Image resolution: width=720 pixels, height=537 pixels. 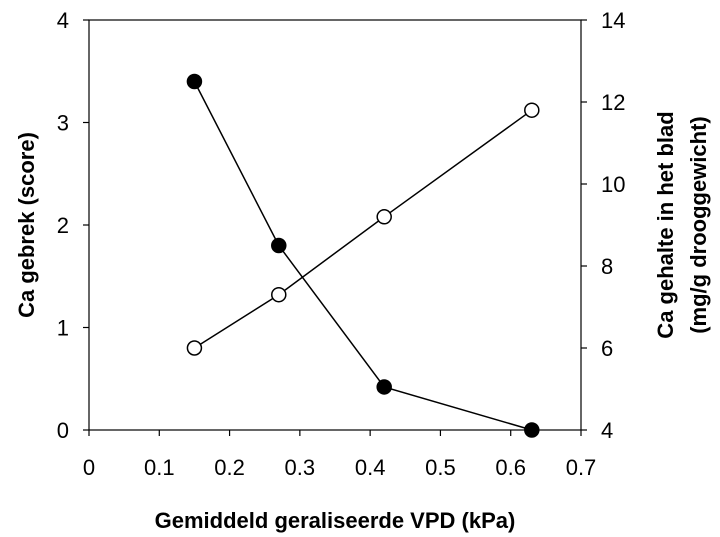 I want to click on x-tick-label: 0.4, so click(x=370, y=467).